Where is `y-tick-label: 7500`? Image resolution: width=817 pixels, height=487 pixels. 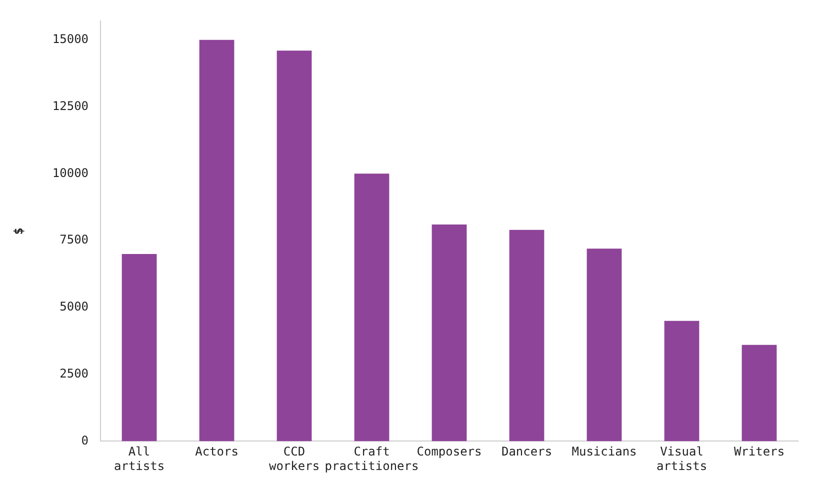
y-tick-label: 7500 is located at coordinates (74, 239).